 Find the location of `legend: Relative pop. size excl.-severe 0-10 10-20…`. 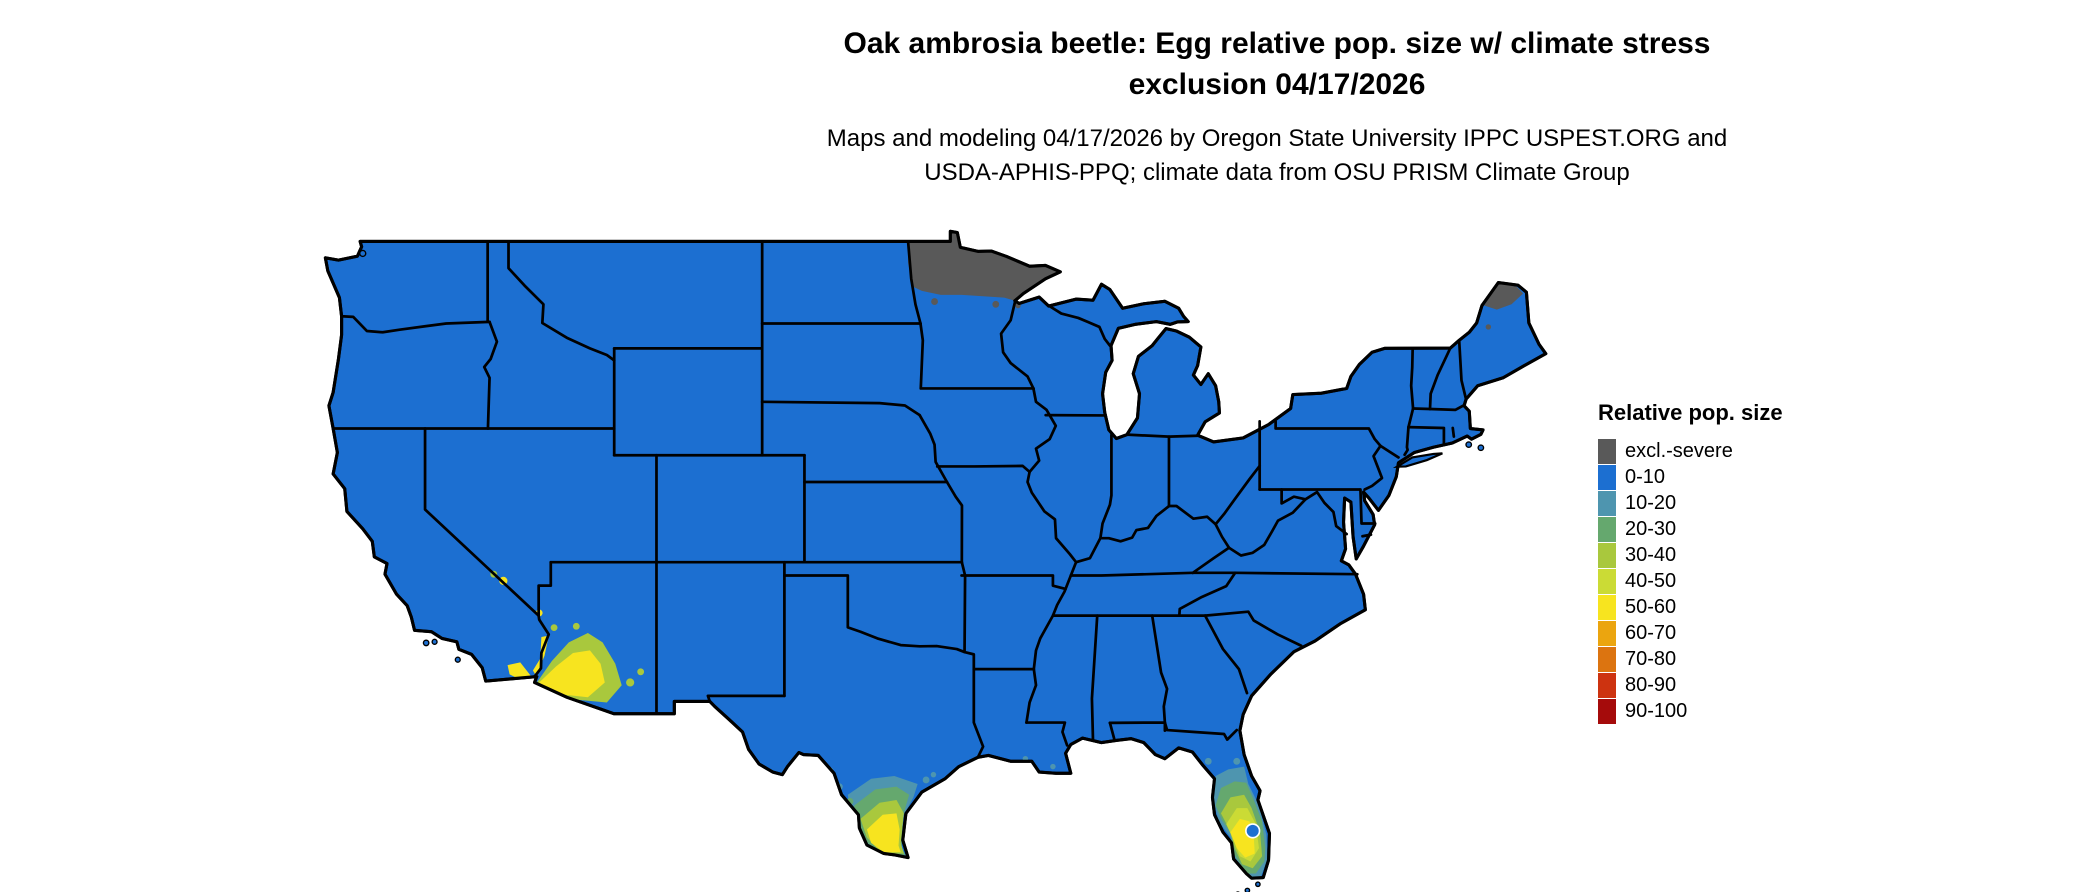

legend: Relative pop. size excl.-severe 0-10 10-20… is located at coordinates (1690, 562).